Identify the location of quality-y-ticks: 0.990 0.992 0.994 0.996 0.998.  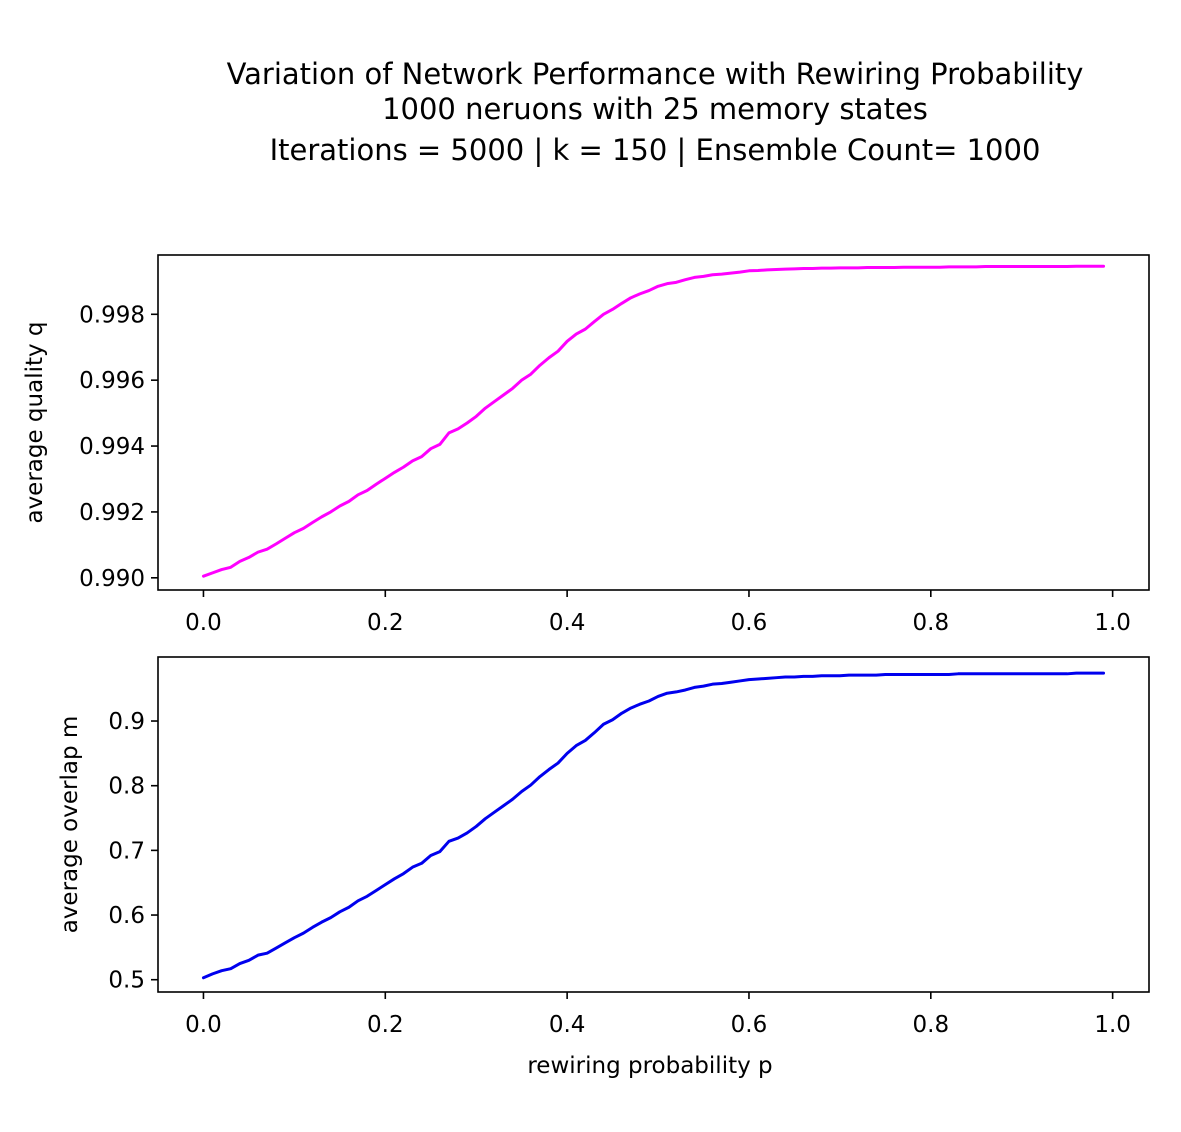
(118, 447).